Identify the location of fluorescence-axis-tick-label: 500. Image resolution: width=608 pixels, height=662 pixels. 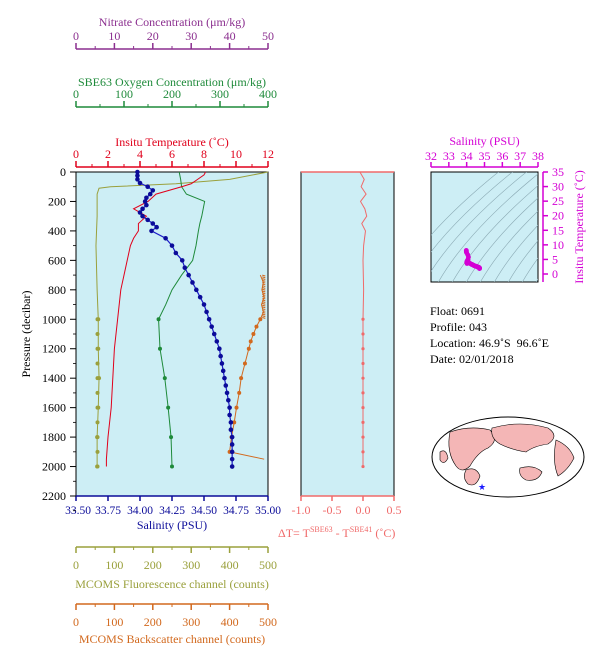
(268, 565).